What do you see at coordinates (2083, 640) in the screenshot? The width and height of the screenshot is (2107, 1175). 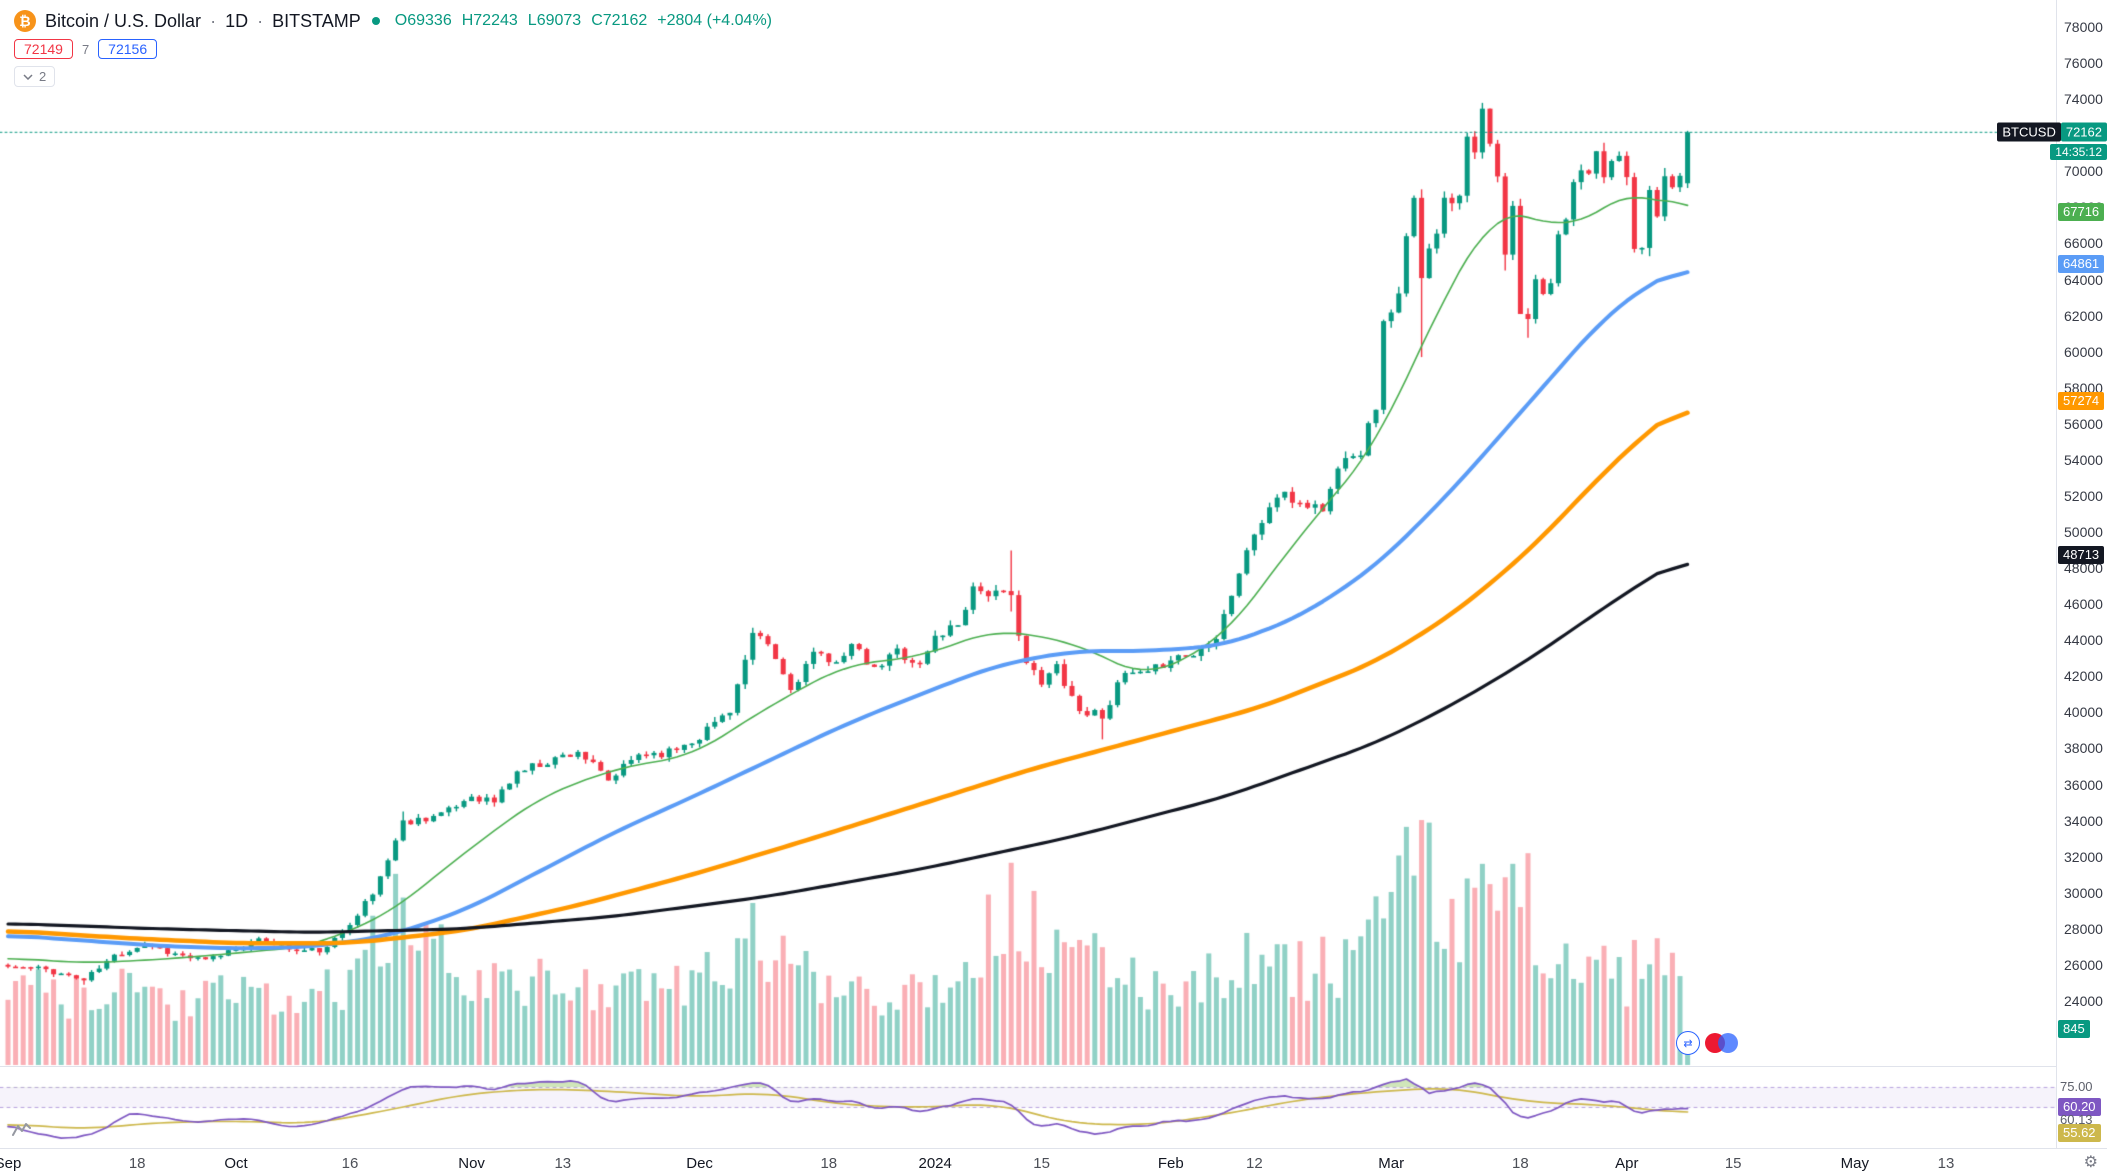 I see `price-tick-label: 44000` at bounding box center [2083, 640].